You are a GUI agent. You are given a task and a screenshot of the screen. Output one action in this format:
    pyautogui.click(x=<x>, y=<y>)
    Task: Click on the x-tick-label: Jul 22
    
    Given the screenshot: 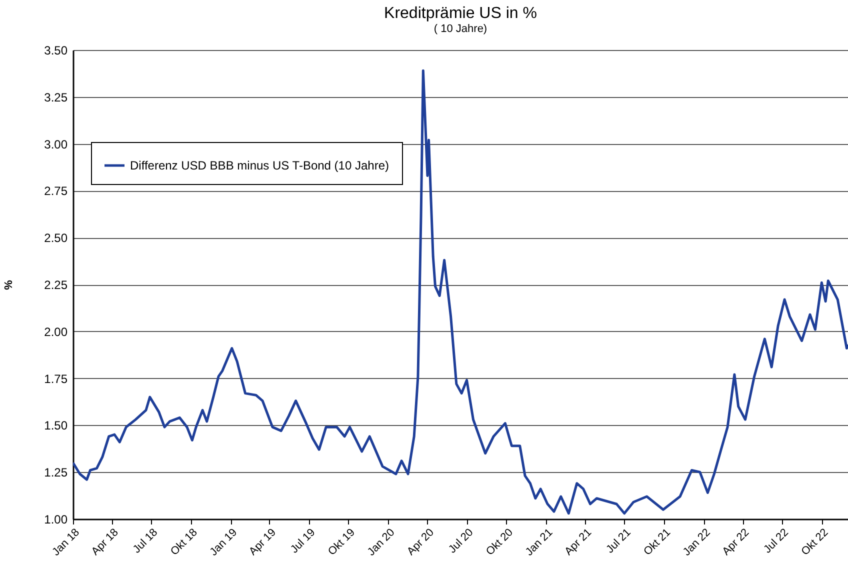 What is the action you would take?
    pyautogui.click(x=776, y=541)
    